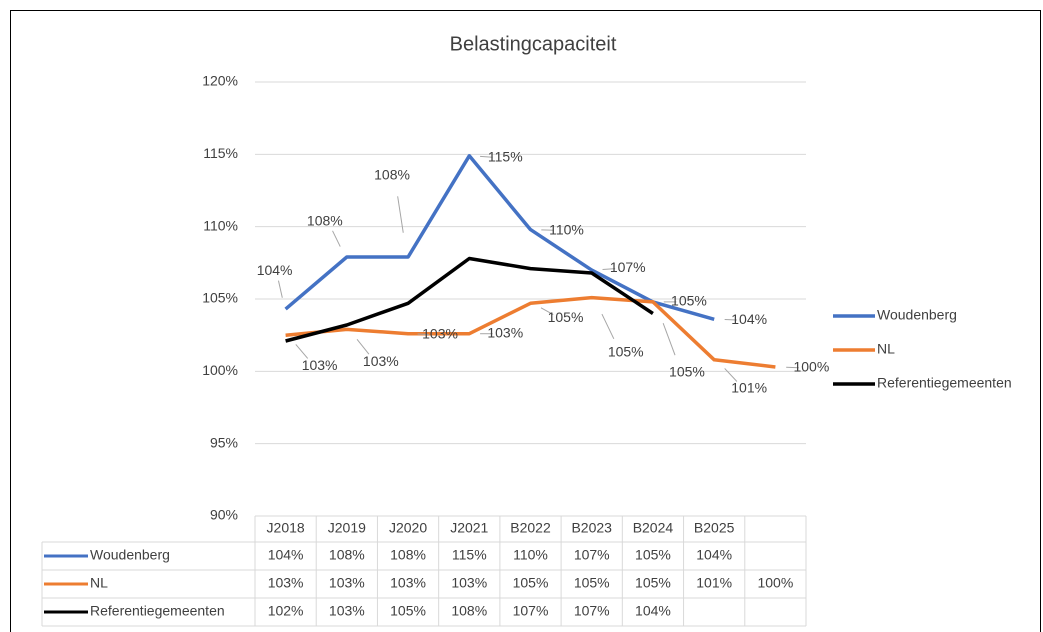 The height and width of the screenshot is (632, 1043). I want to click on x-tick-label: B2024, so click(653, 528).